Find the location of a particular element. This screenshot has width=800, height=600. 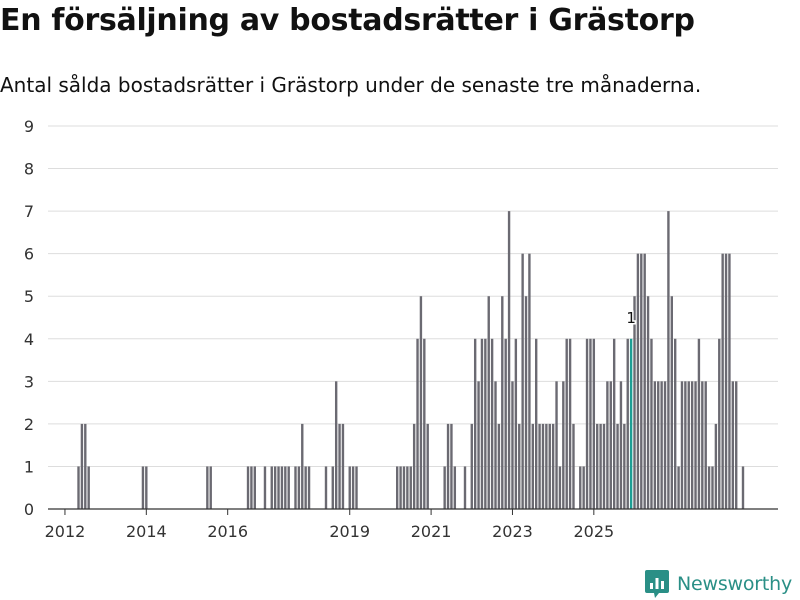

x-tick-label: 2012 is located at coordinates (65, 531).